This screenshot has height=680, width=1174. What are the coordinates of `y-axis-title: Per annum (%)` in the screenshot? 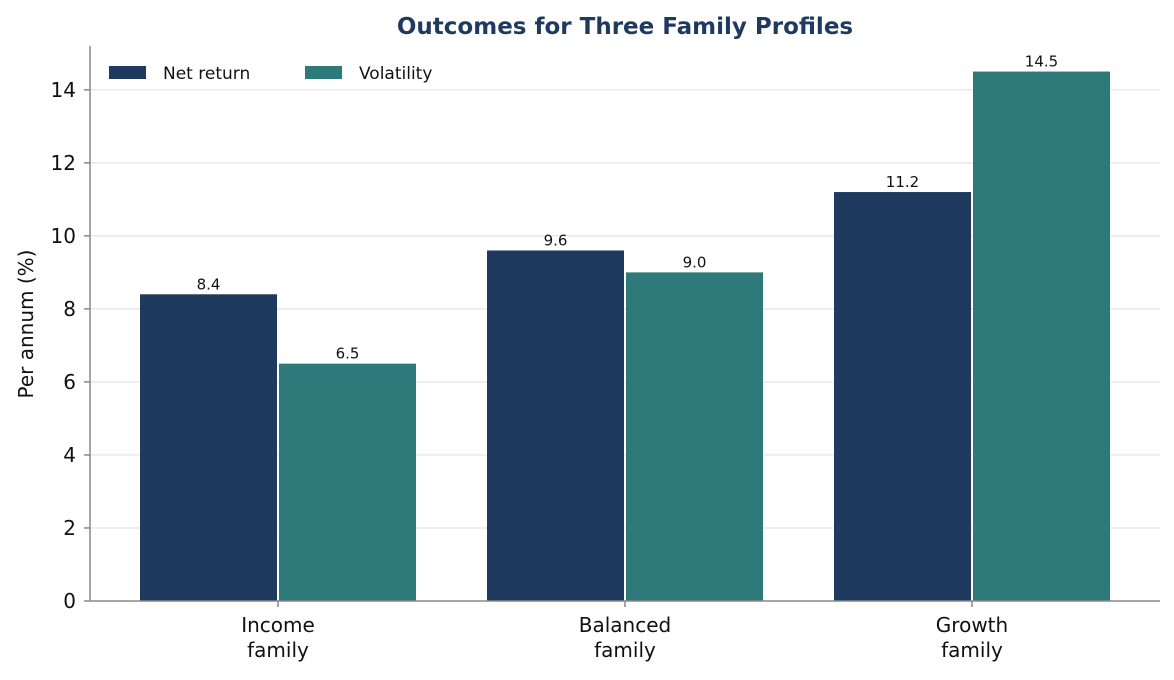 It's located at (26, 324).